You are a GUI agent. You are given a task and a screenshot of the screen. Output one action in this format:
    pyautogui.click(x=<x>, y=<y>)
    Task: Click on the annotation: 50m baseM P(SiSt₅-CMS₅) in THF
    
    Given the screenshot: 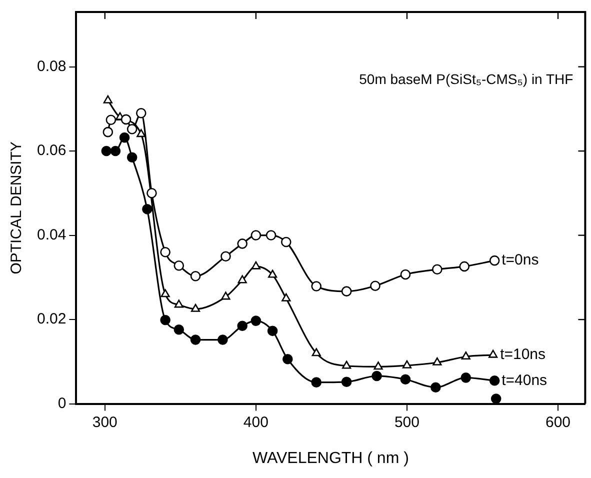 What is the action you would take?
    pyautogui.click(x=466, y=78)
    